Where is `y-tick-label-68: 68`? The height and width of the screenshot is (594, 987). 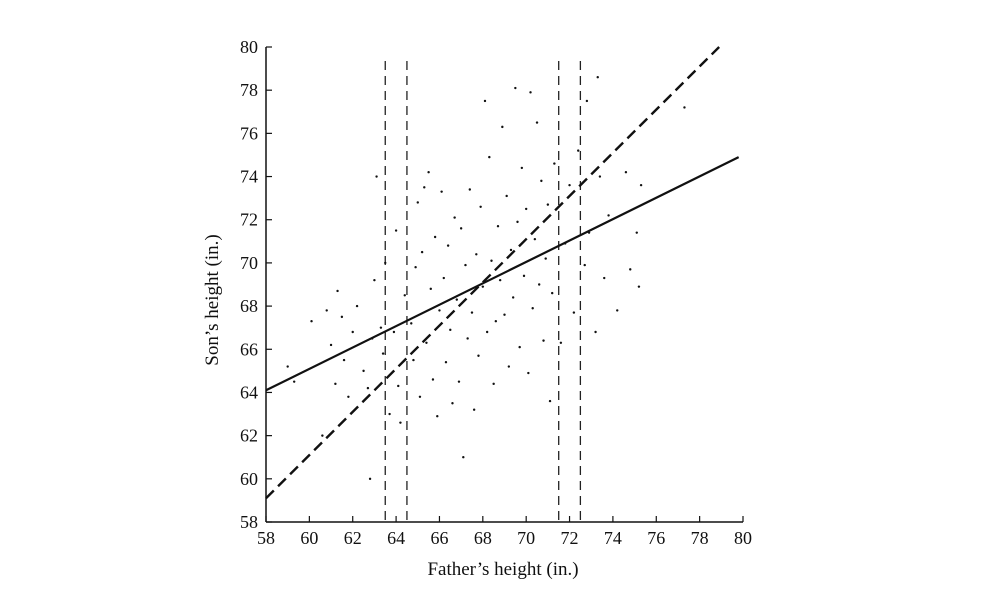 y-tick-label-68: 68 is located at coordinates (249, 306).